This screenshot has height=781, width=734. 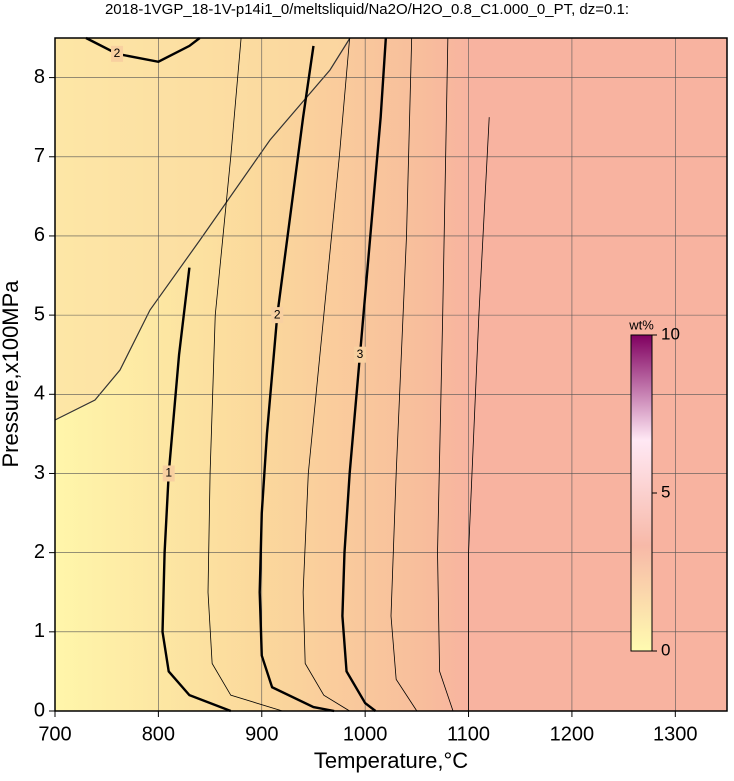 I want to click on x-tick-label: 700, so click(x=54, y=734).